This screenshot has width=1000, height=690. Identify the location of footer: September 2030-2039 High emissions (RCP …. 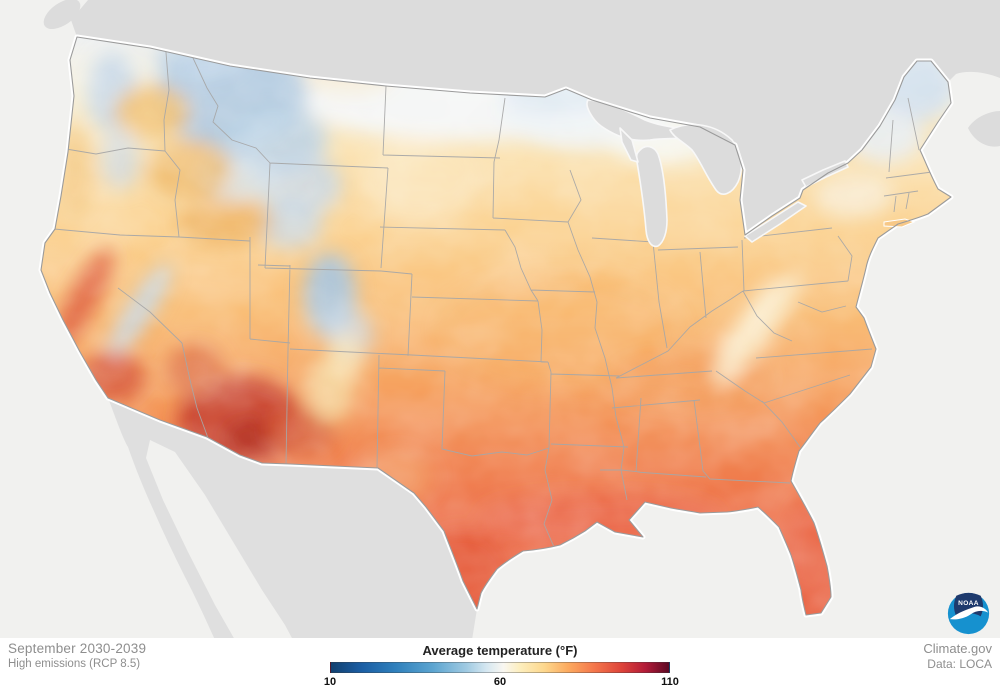
(500, 664).